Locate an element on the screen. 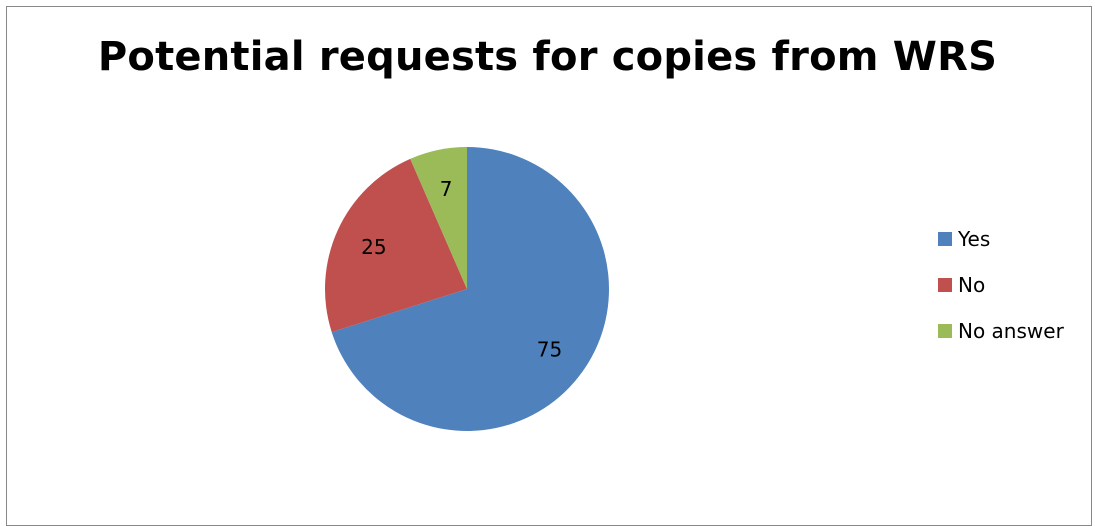 Image resolution: width=1095 pixels, height=526 pixels. pie-data-labels: 75 25 7 is located at coordinates (461, 269).